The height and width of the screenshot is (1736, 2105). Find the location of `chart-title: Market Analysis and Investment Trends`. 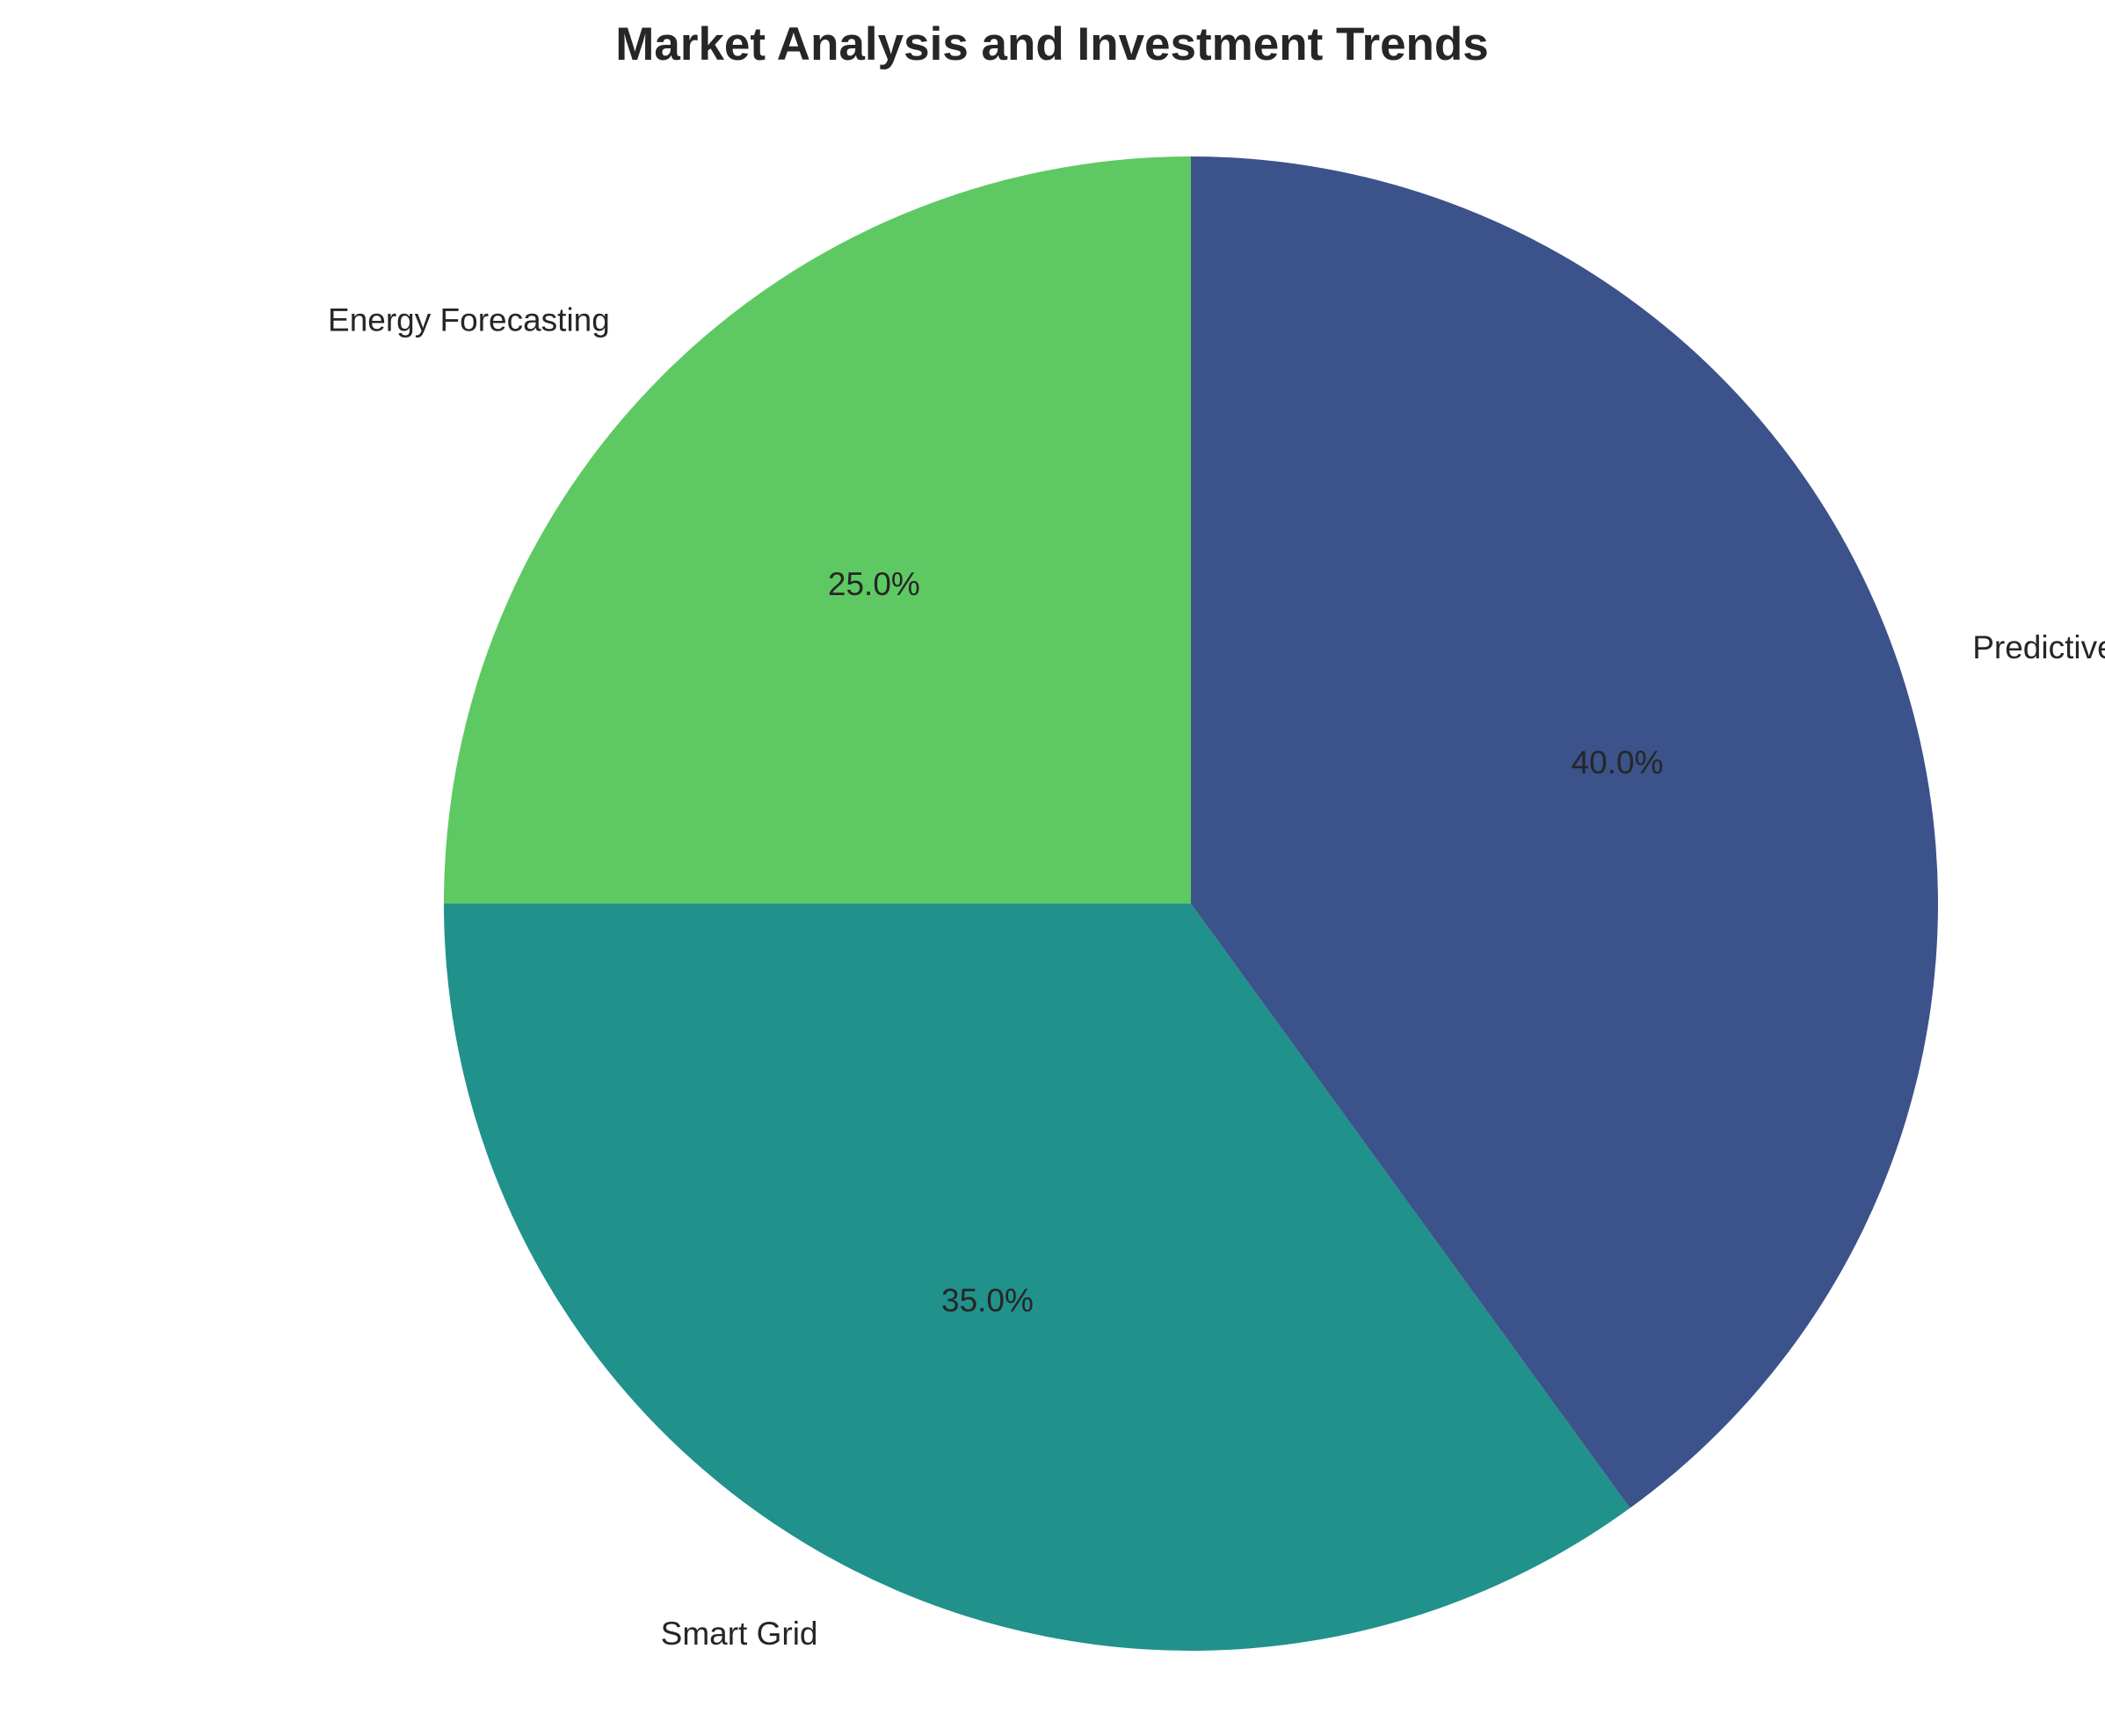

chart-title: Market Analysis and Investment Trends is located at coordinates (1052, 44).